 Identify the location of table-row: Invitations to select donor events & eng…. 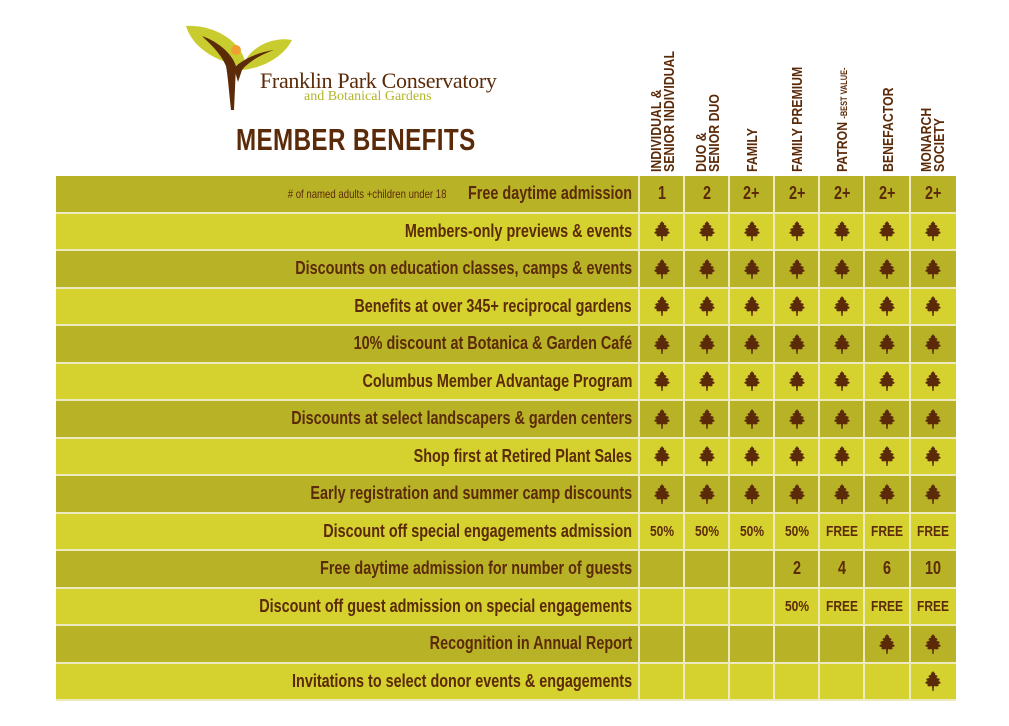
(506, 682).